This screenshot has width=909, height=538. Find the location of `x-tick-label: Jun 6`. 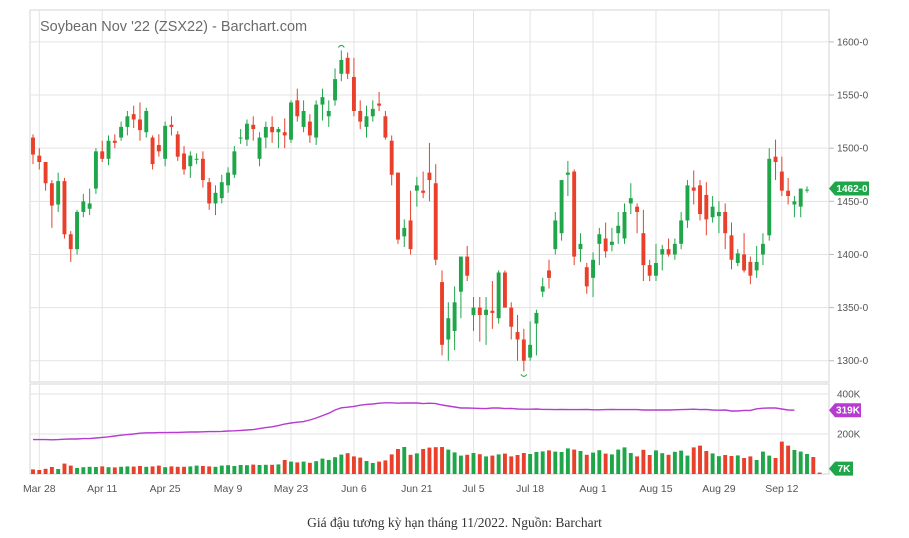

x-tick-label: Jun 6 is located at coordinates (354, 489).